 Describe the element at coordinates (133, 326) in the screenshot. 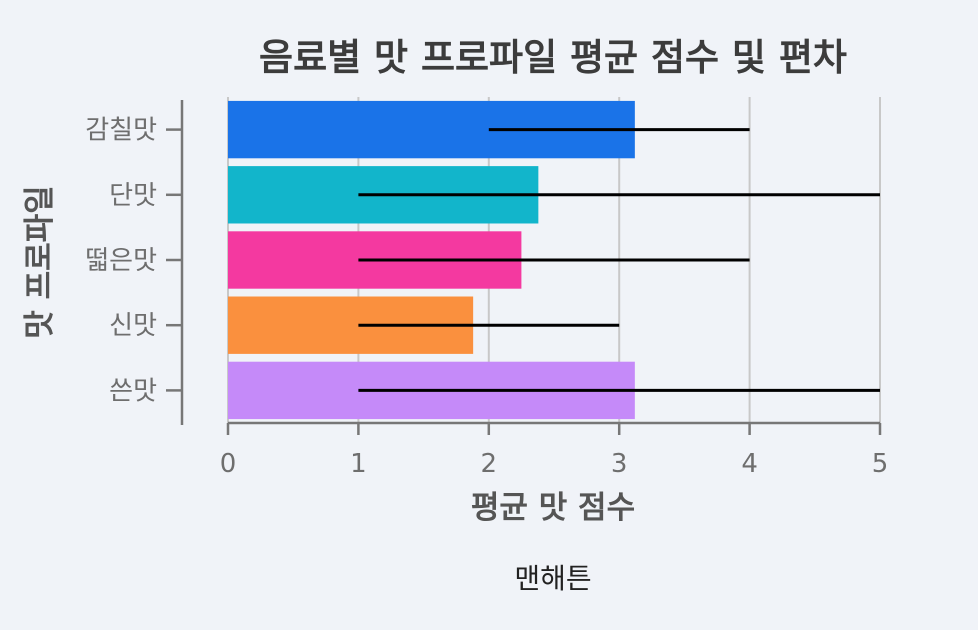

I see `y-tick-label: 신맛` at that location.